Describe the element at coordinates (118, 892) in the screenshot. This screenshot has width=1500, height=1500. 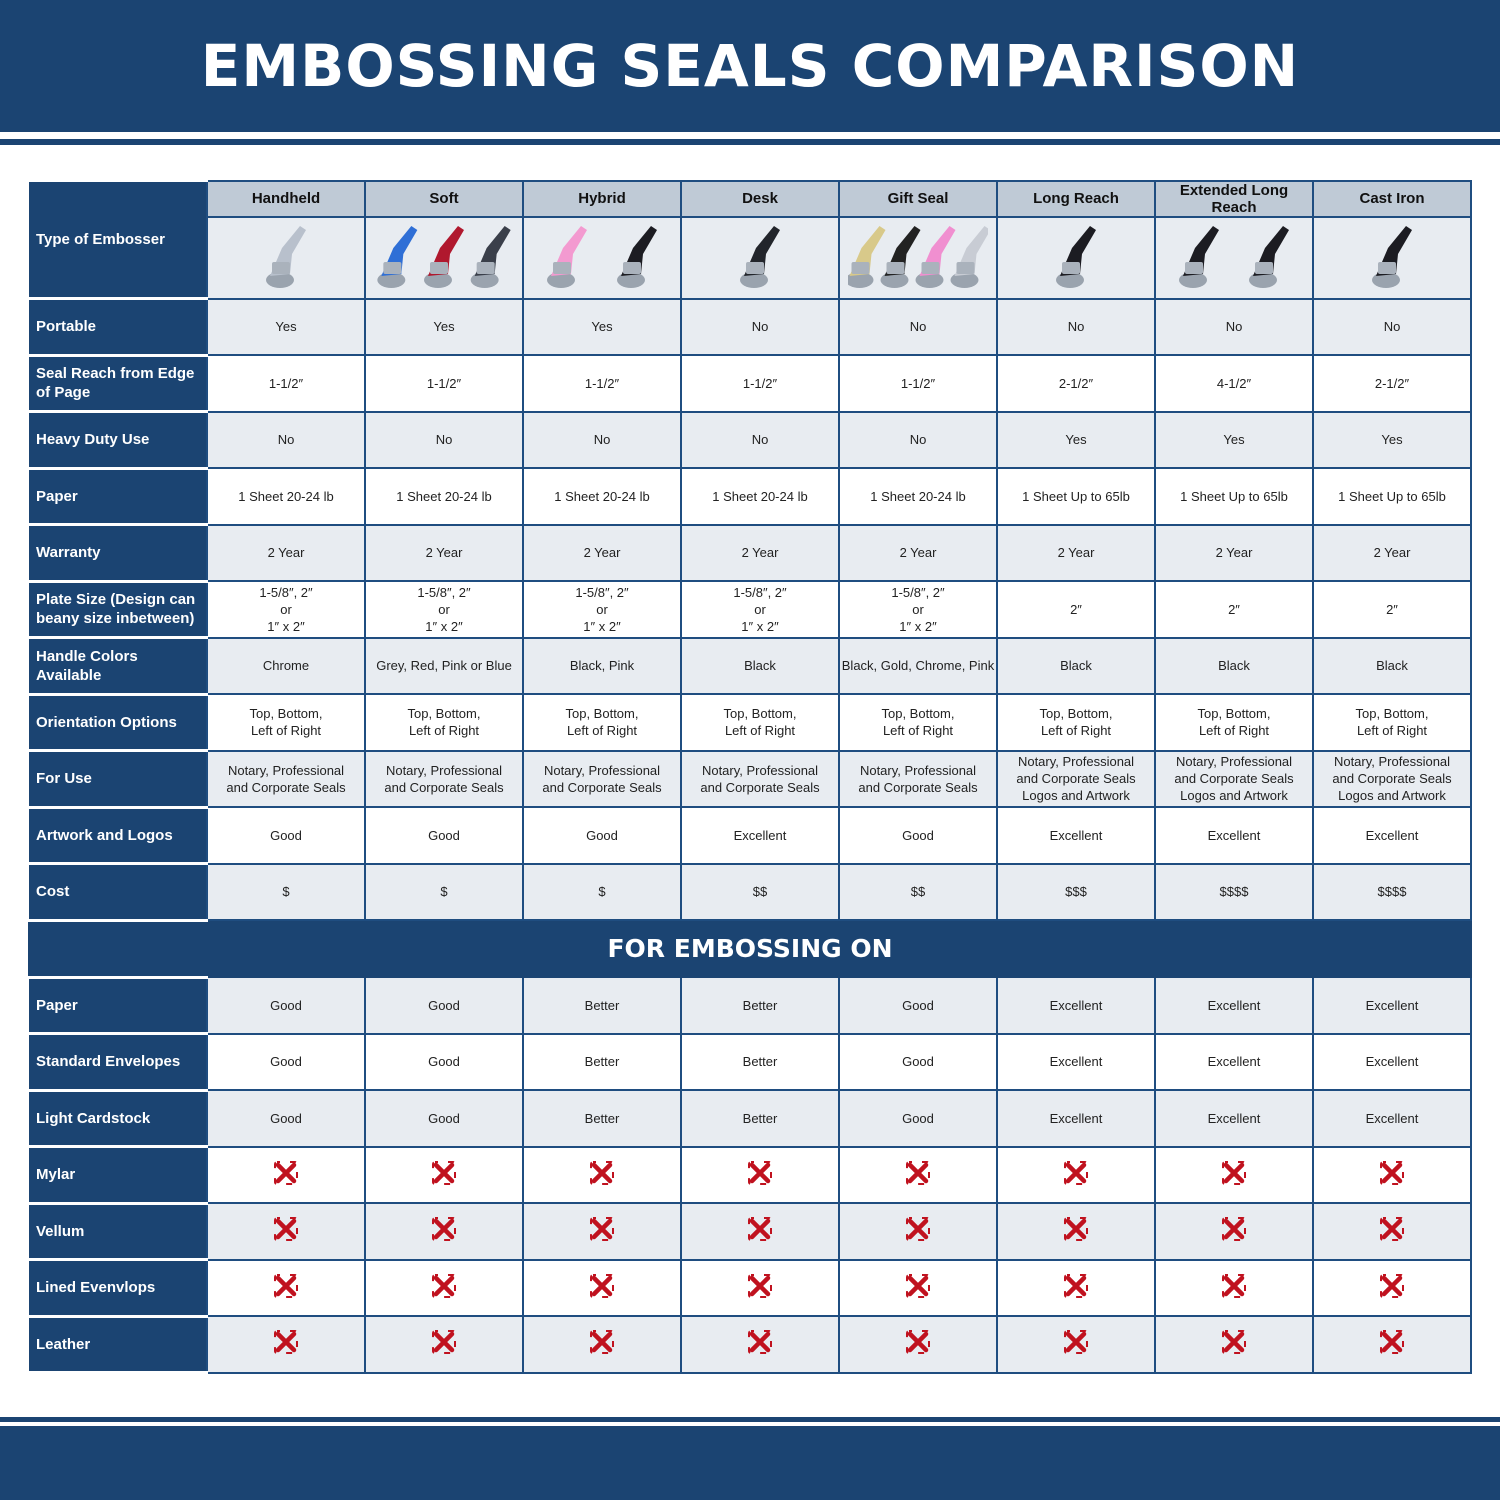
I see `row-label: Cost` at that location.